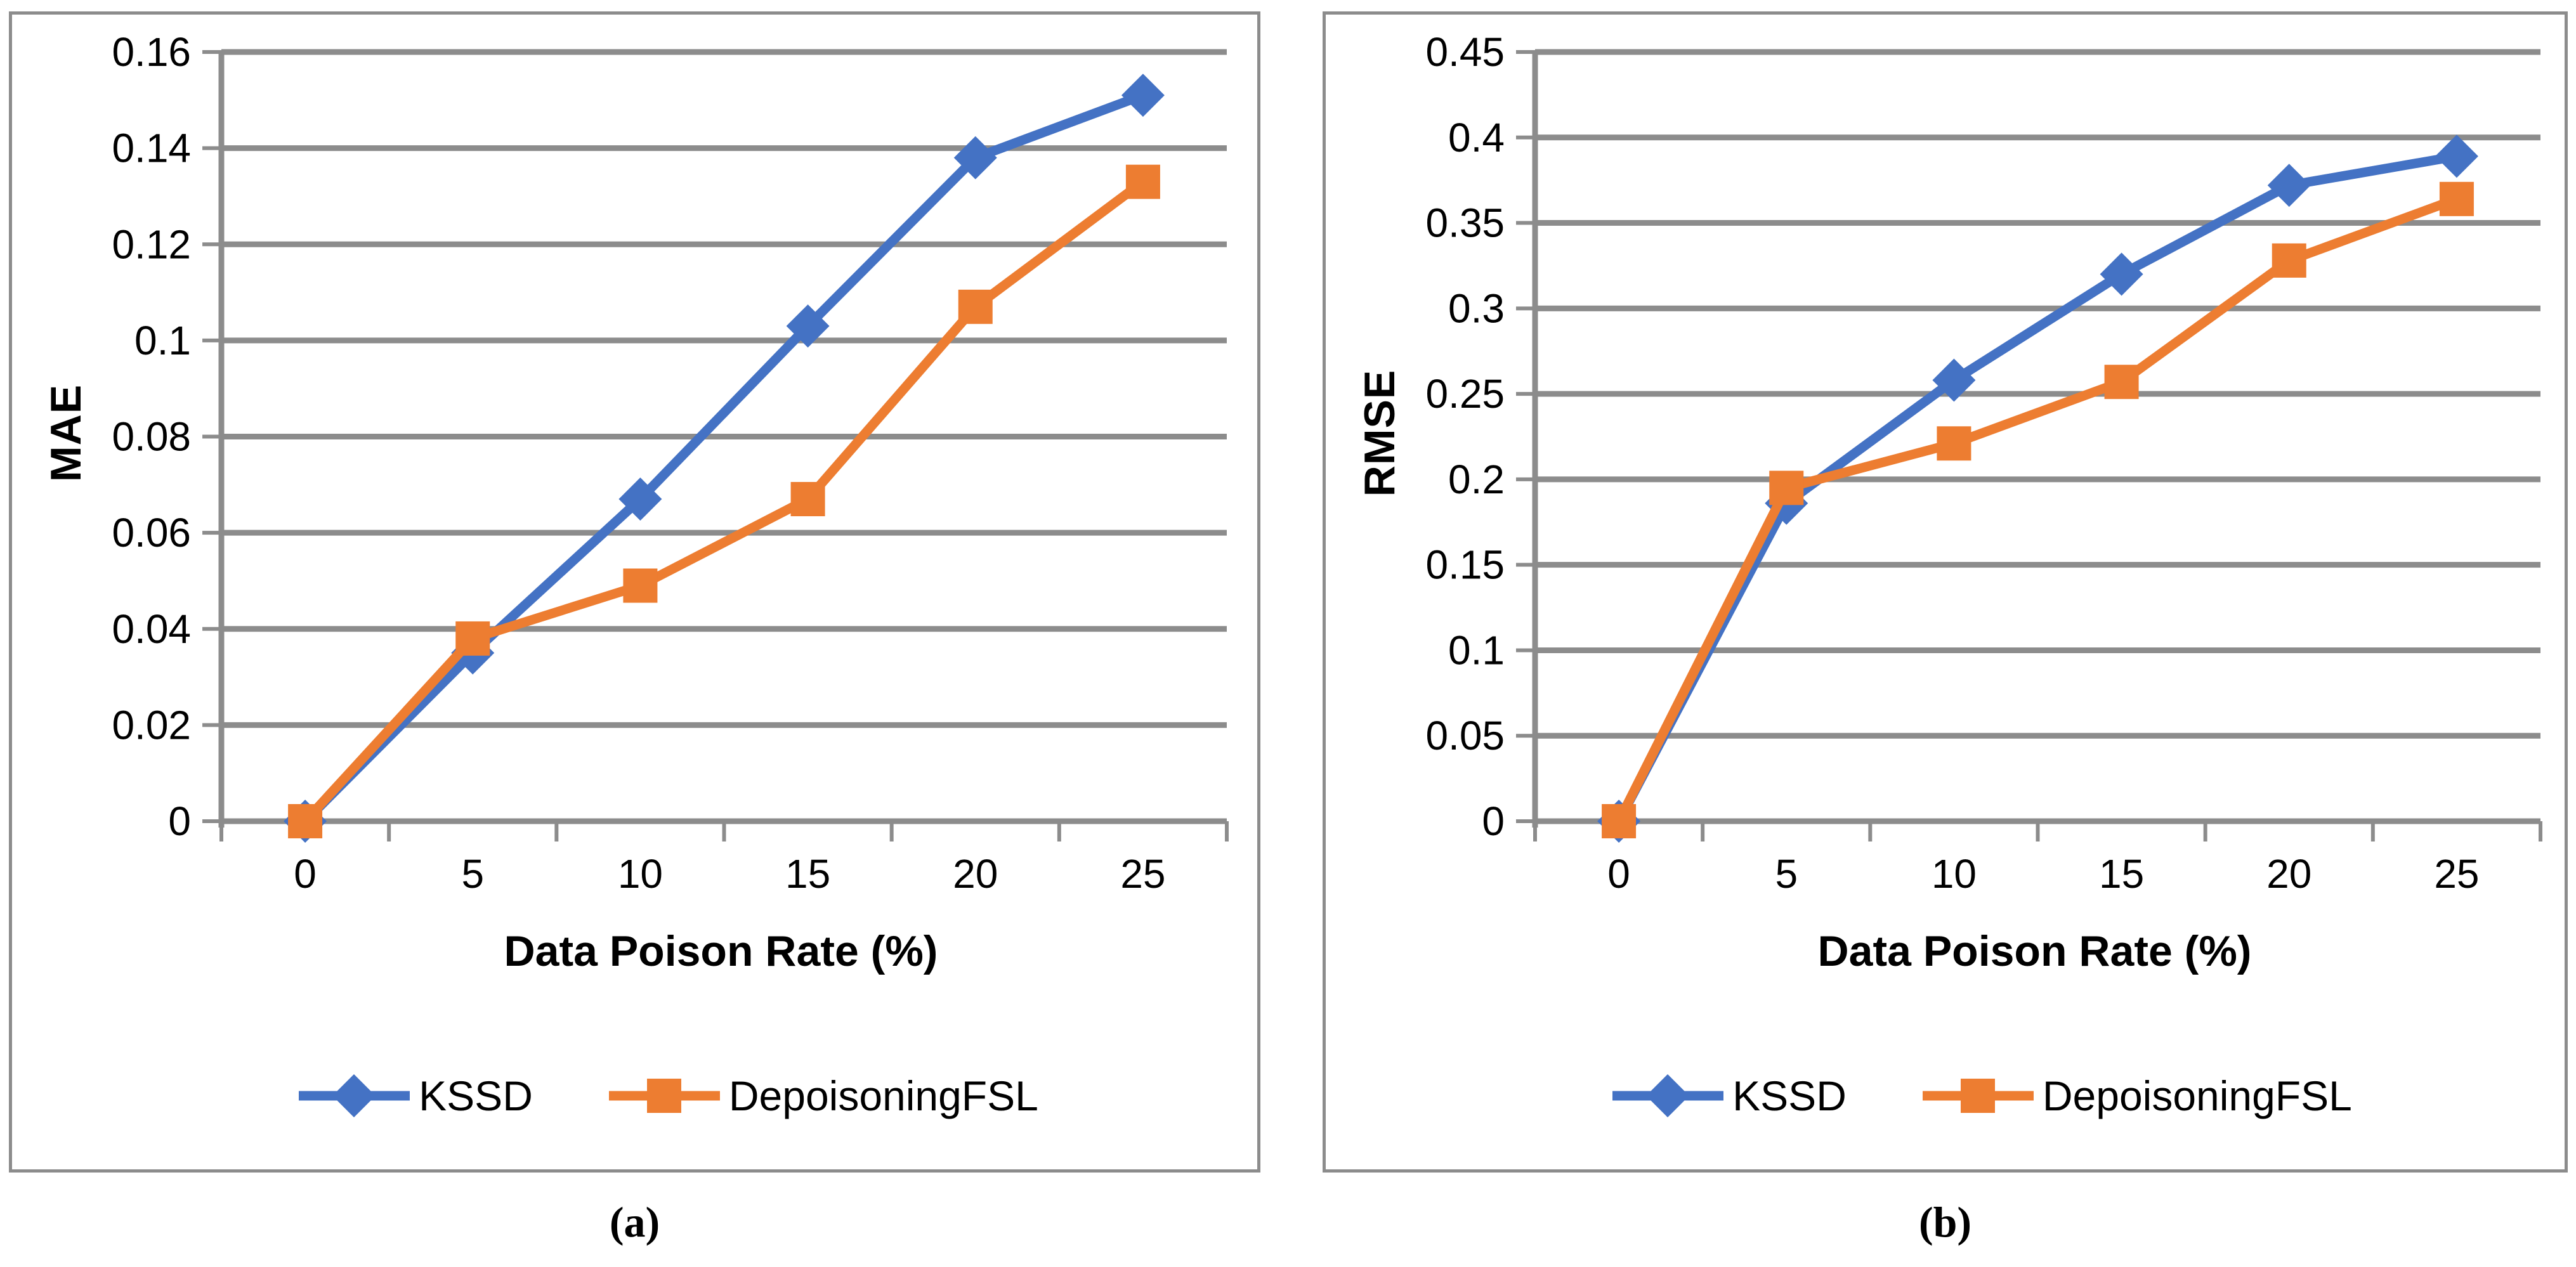 The width and height of the screenshot is (2576, 1267). I want to click on y-tick-label: 0.14, so click(151, 148).